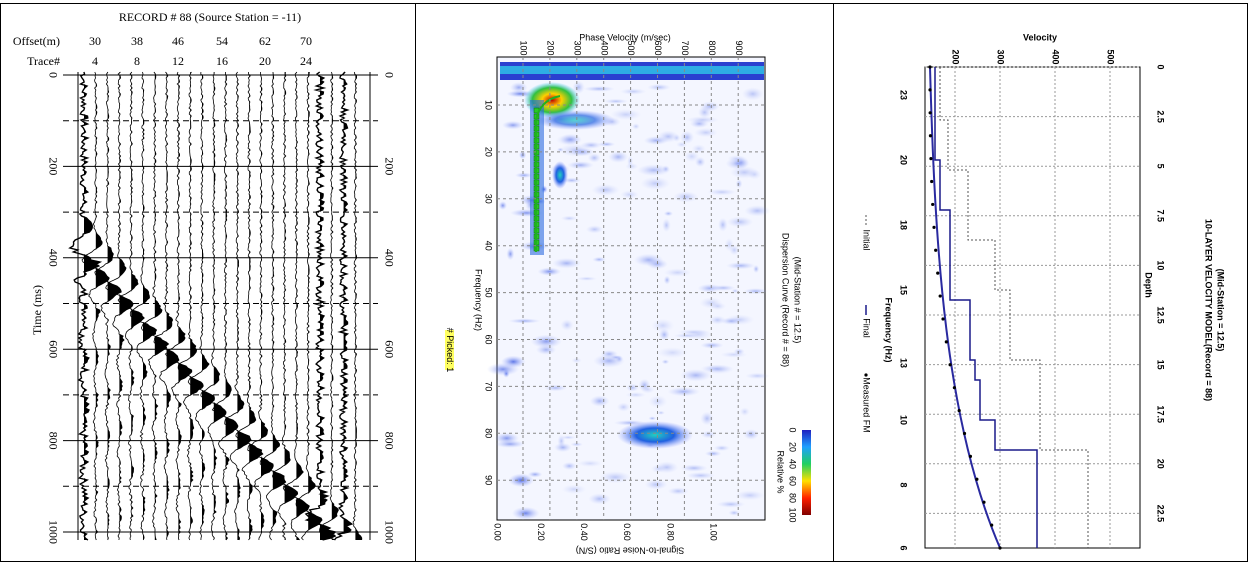  Describe the element at coordinates (489, 339) in the screenshot. I see `y-tick-label: 60` at that location.